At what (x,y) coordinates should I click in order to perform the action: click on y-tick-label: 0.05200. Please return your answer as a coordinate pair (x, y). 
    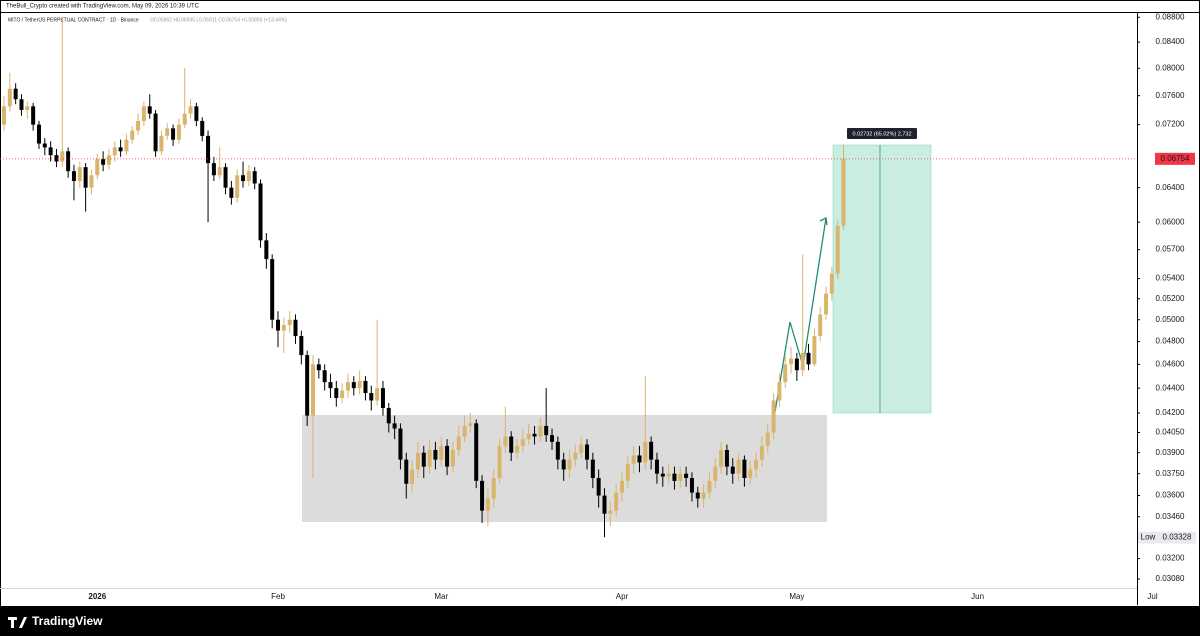
    Looking at the image, I should click on (1170, 298).